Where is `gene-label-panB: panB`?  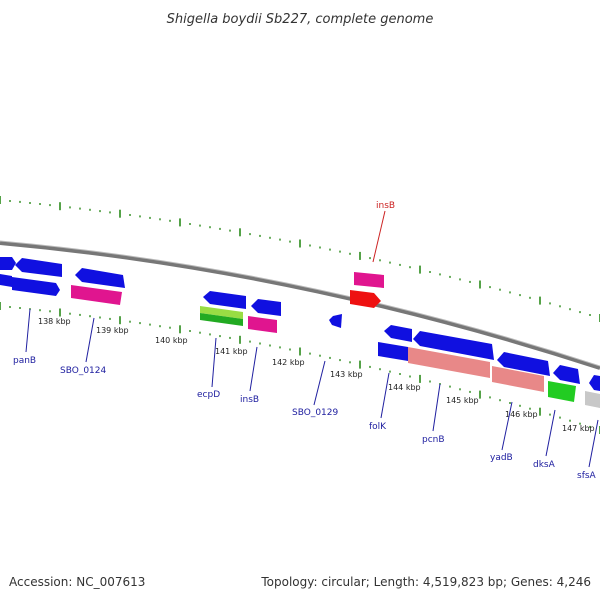 gene-label-panB: panB is located at coordinates (24, 361).